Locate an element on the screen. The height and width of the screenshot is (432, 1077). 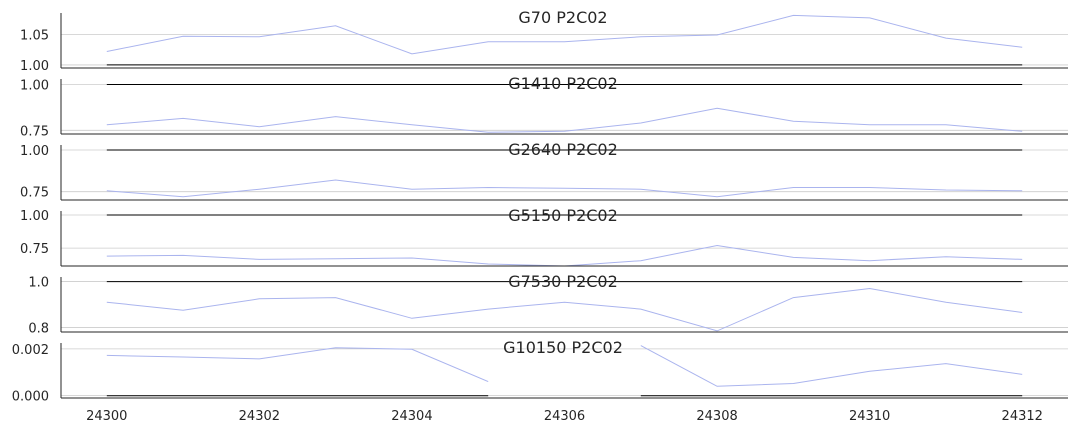
x-tick-label: 24300 is located at coordinates (106, 416).